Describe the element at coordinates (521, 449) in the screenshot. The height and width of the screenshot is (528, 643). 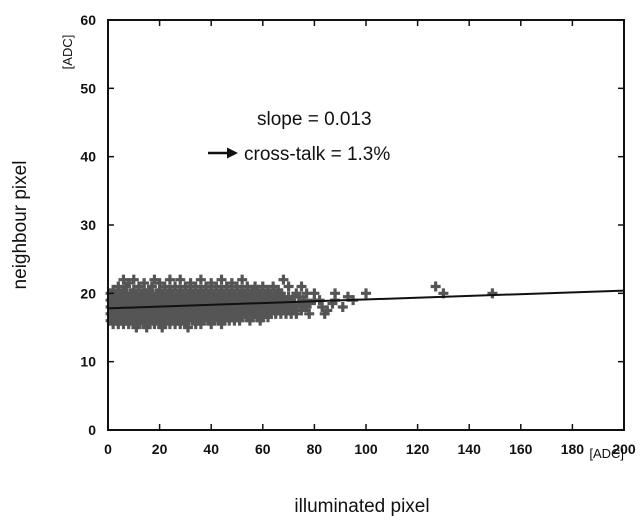
I see `x-tick-label: 160` at that location.